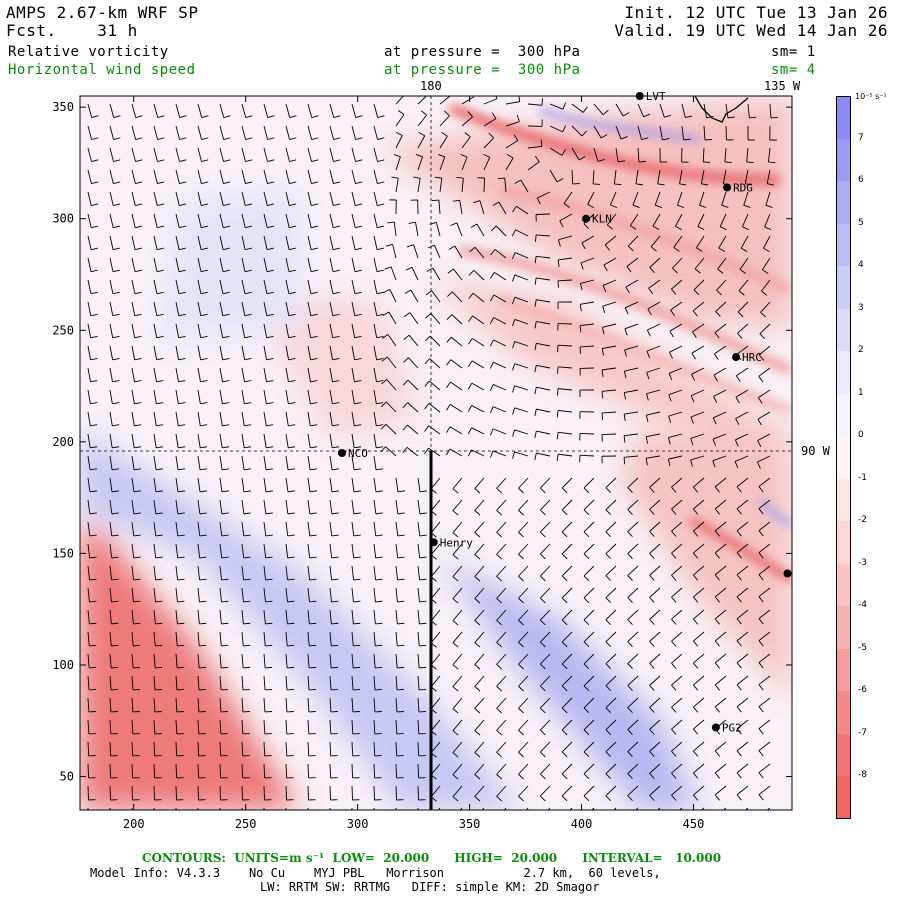 The height and width of the screenshot is (900, 900). Describe the element at coordinates (861, 435) in the screenshot. I see `colorbar-label: 0` at that location.